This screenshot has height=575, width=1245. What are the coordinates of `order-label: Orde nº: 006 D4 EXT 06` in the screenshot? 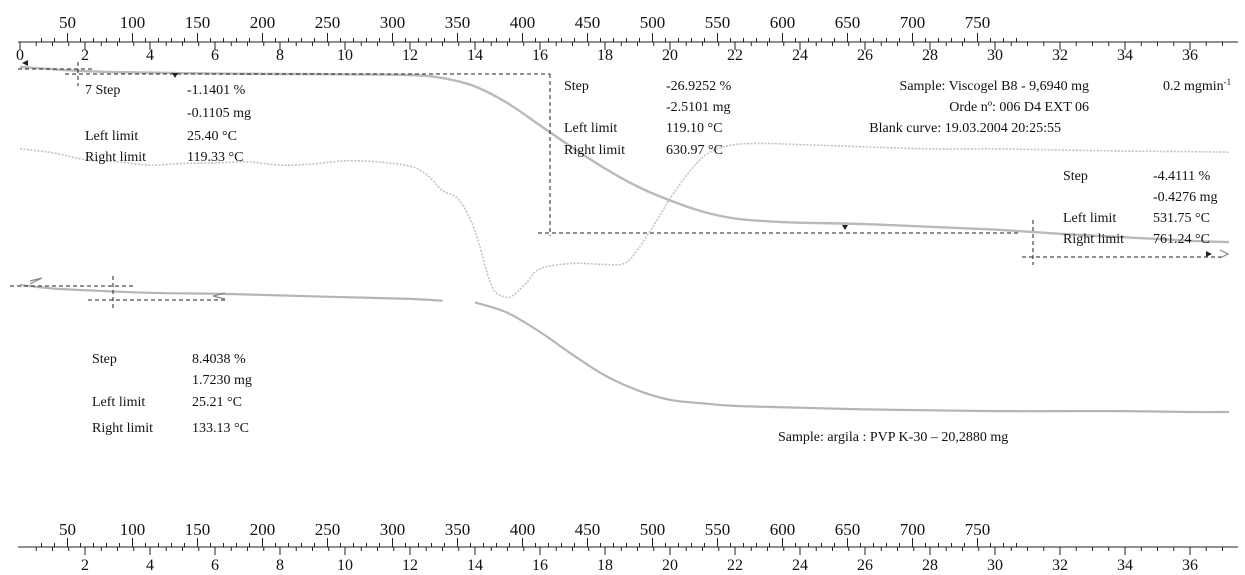 It's located at (1019, 107).